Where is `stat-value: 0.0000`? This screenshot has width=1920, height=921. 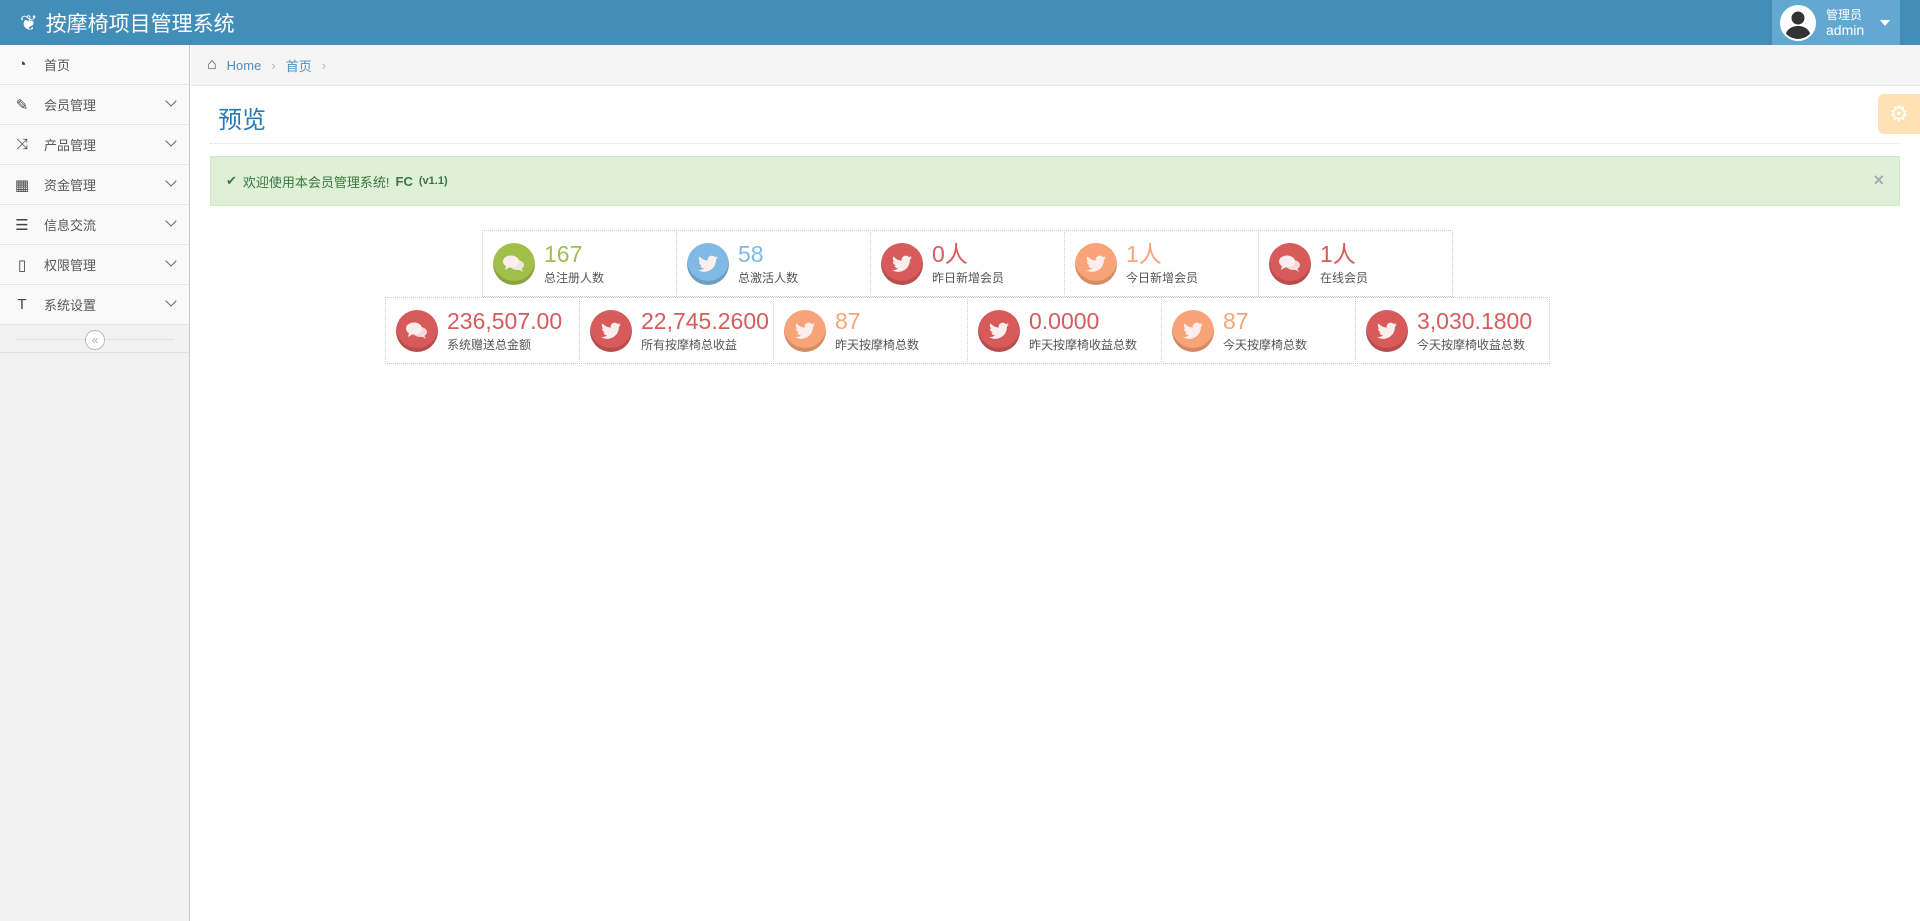
stat-value: 0.0000 is located at coordinates (1064, 321).